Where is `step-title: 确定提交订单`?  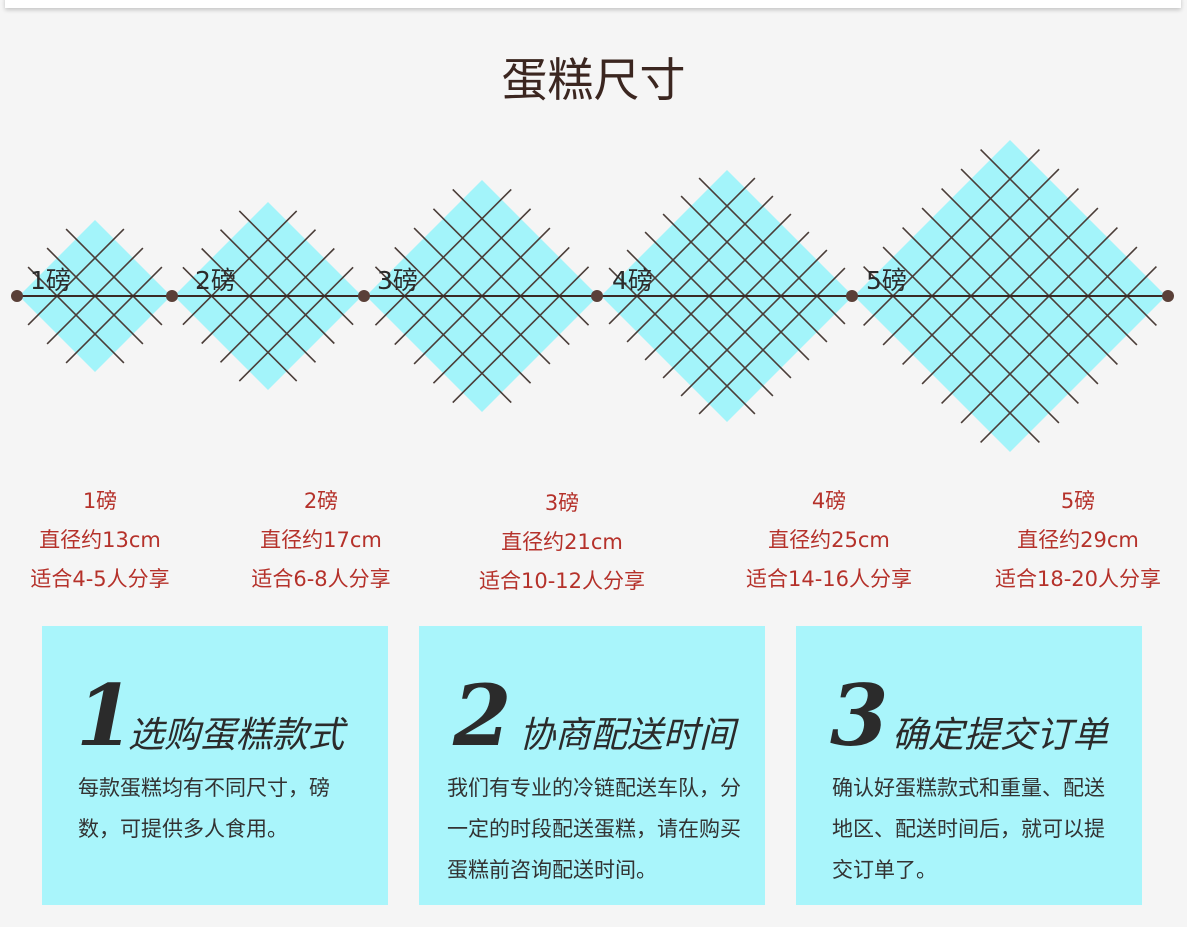 step-title: 确定提交订单 is located at coordinates (1000, 735).